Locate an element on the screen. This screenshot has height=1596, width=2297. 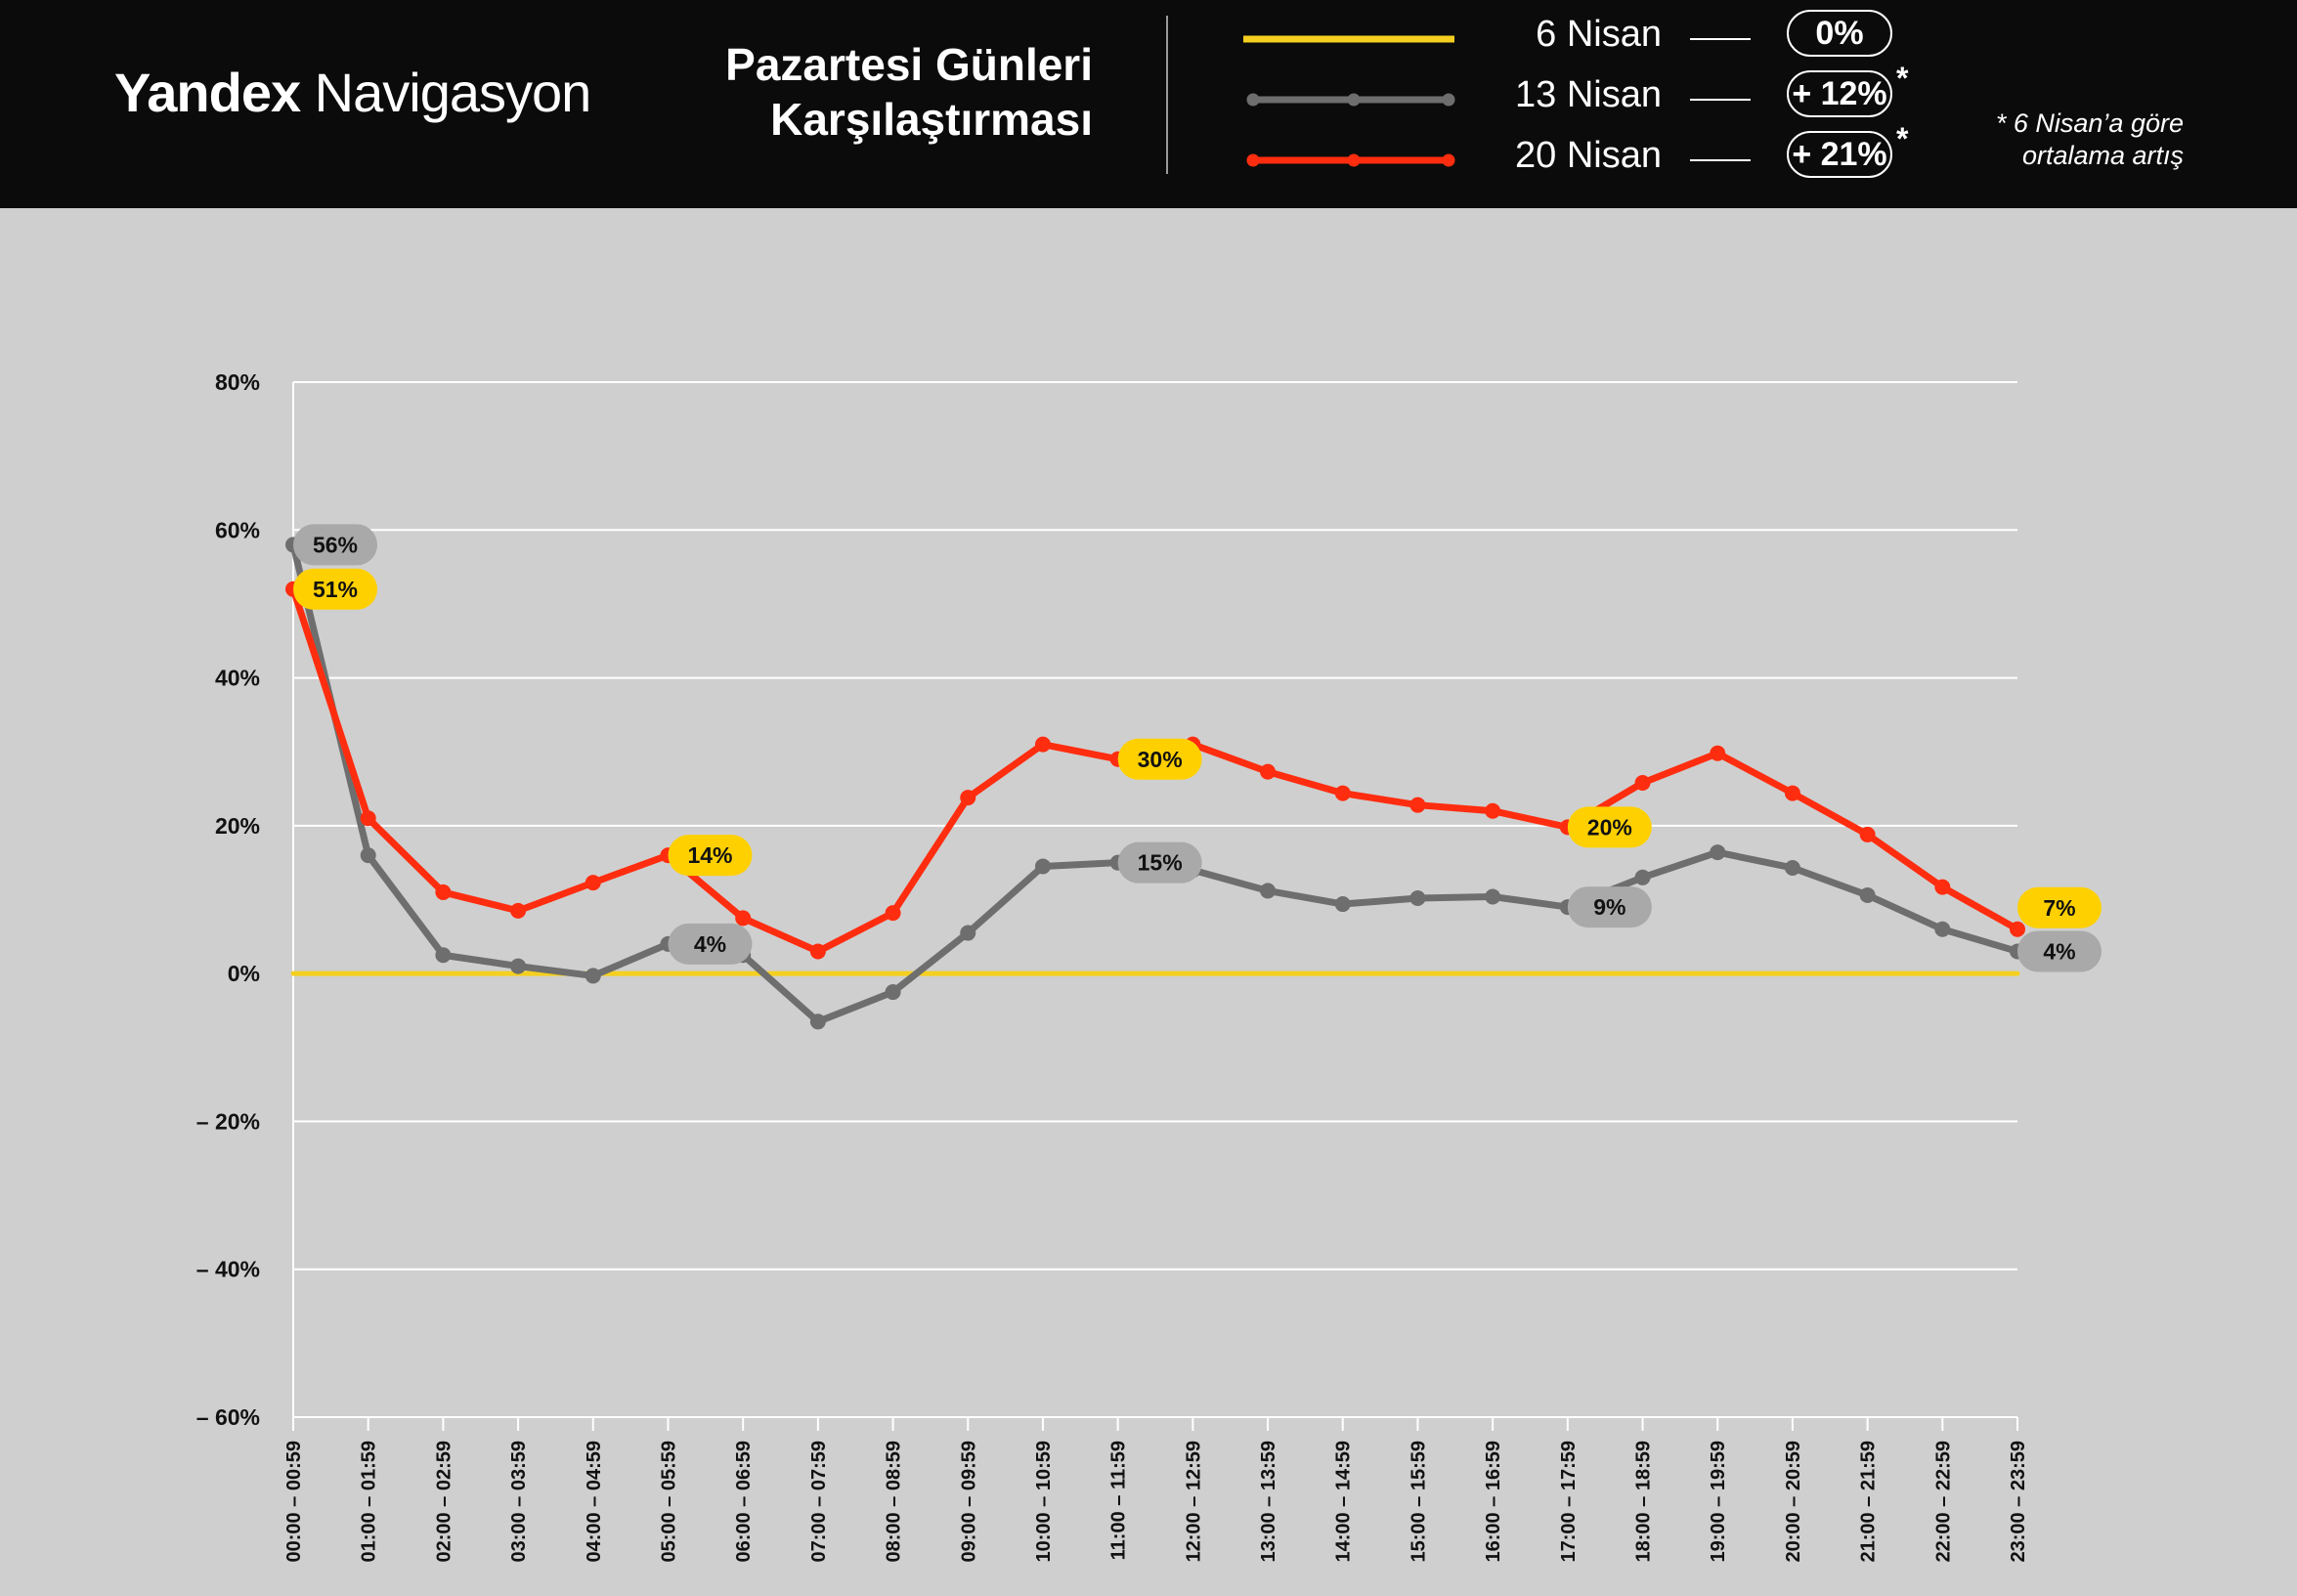
y-tick-label: 60% is located at coordinates (237, 529).